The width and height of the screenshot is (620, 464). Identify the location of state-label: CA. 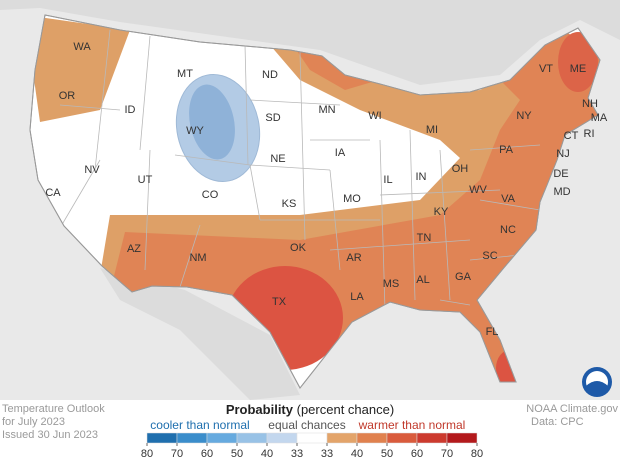
(53, 193).